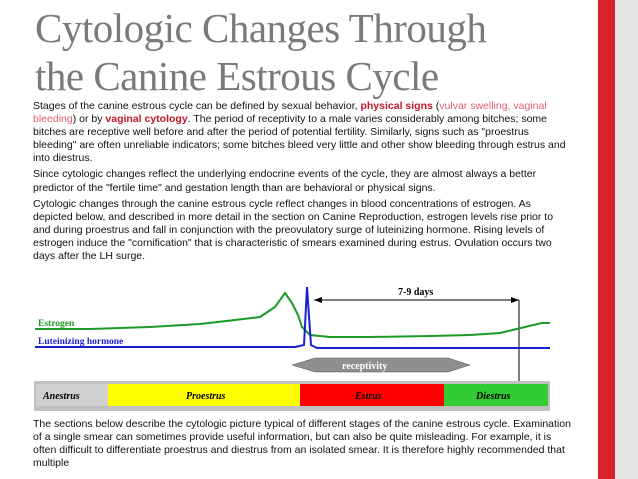 Image resolution: width=638 pixels, height=479 pixels. What do you see at coordinates (237, 76) in the screenshot?
I see `title-line-2: the Canine Estrous Cycle` at bounding box center [237, 76].